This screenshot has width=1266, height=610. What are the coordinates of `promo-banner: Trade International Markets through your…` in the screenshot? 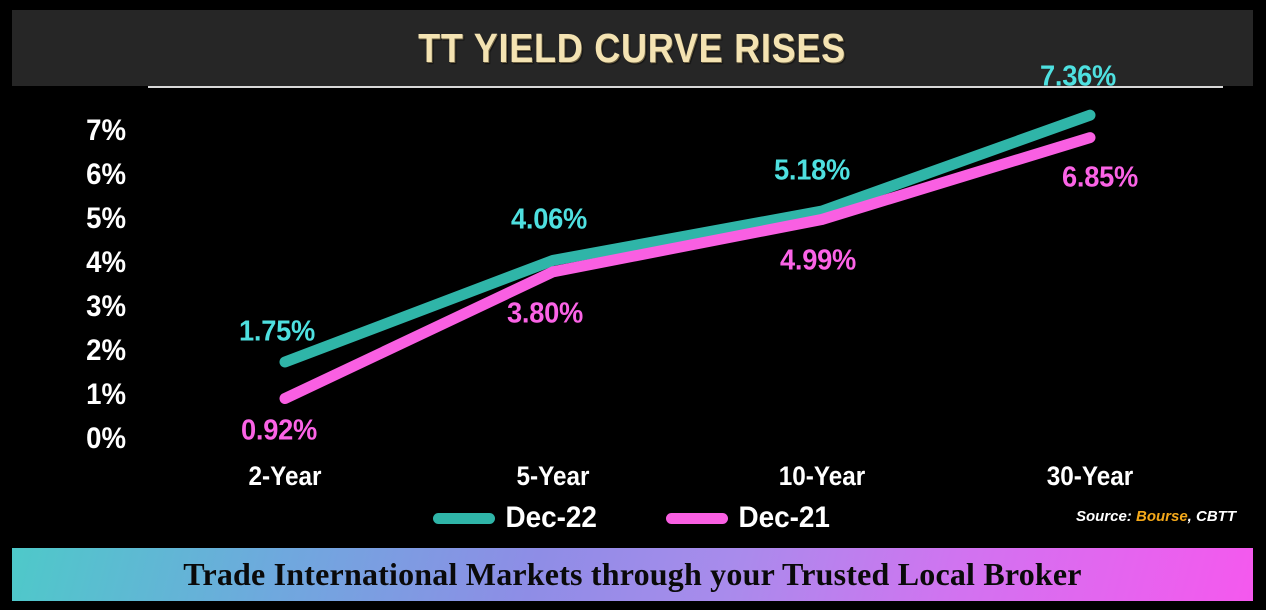 It's located at (632, 574).